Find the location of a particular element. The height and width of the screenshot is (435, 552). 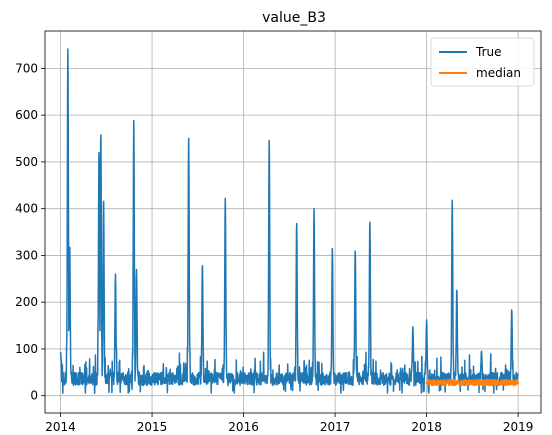

series-line-median is located at coordinates (472, 382).